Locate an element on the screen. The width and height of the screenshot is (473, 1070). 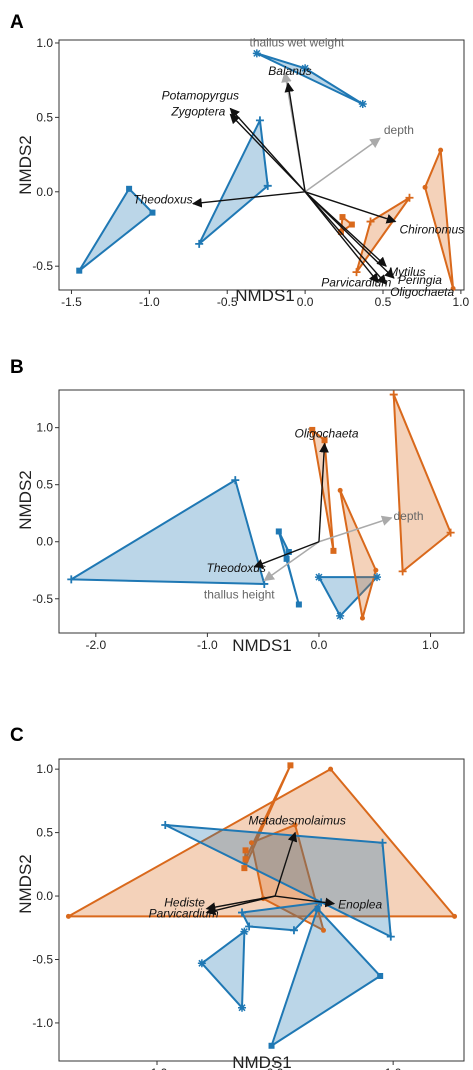
panel-b-letter: B is located at coordinates (17, 367).